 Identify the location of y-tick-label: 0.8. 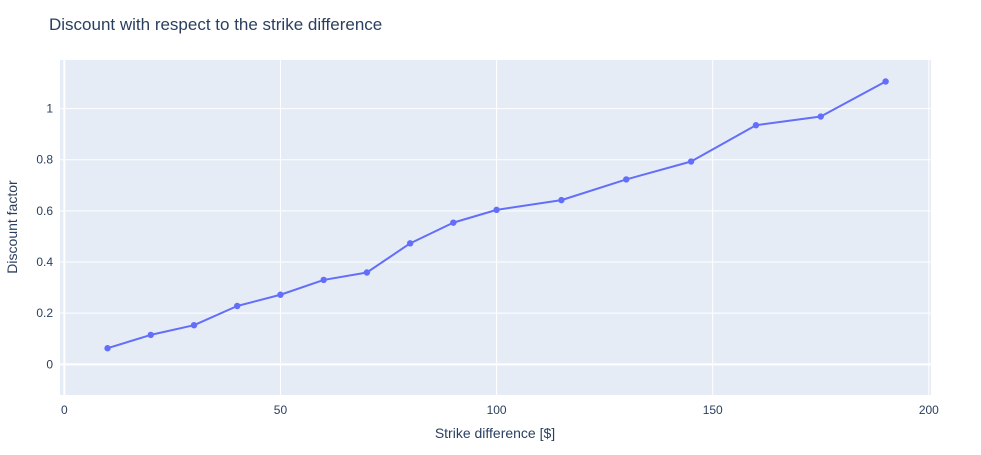
(44, 160).